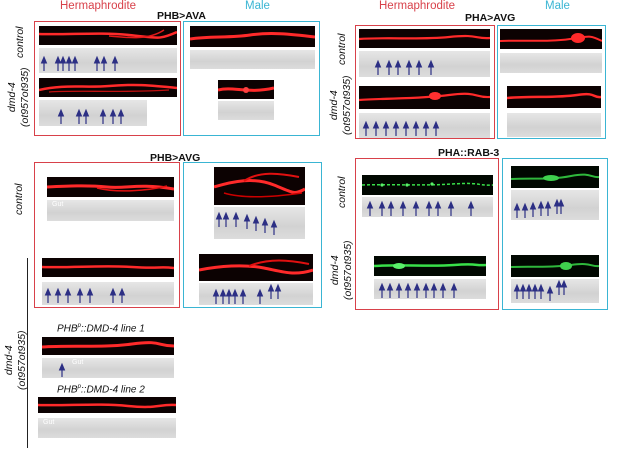 The image size is (617, 449). I want to click on row-label-control-2: control, so click(342, 49).